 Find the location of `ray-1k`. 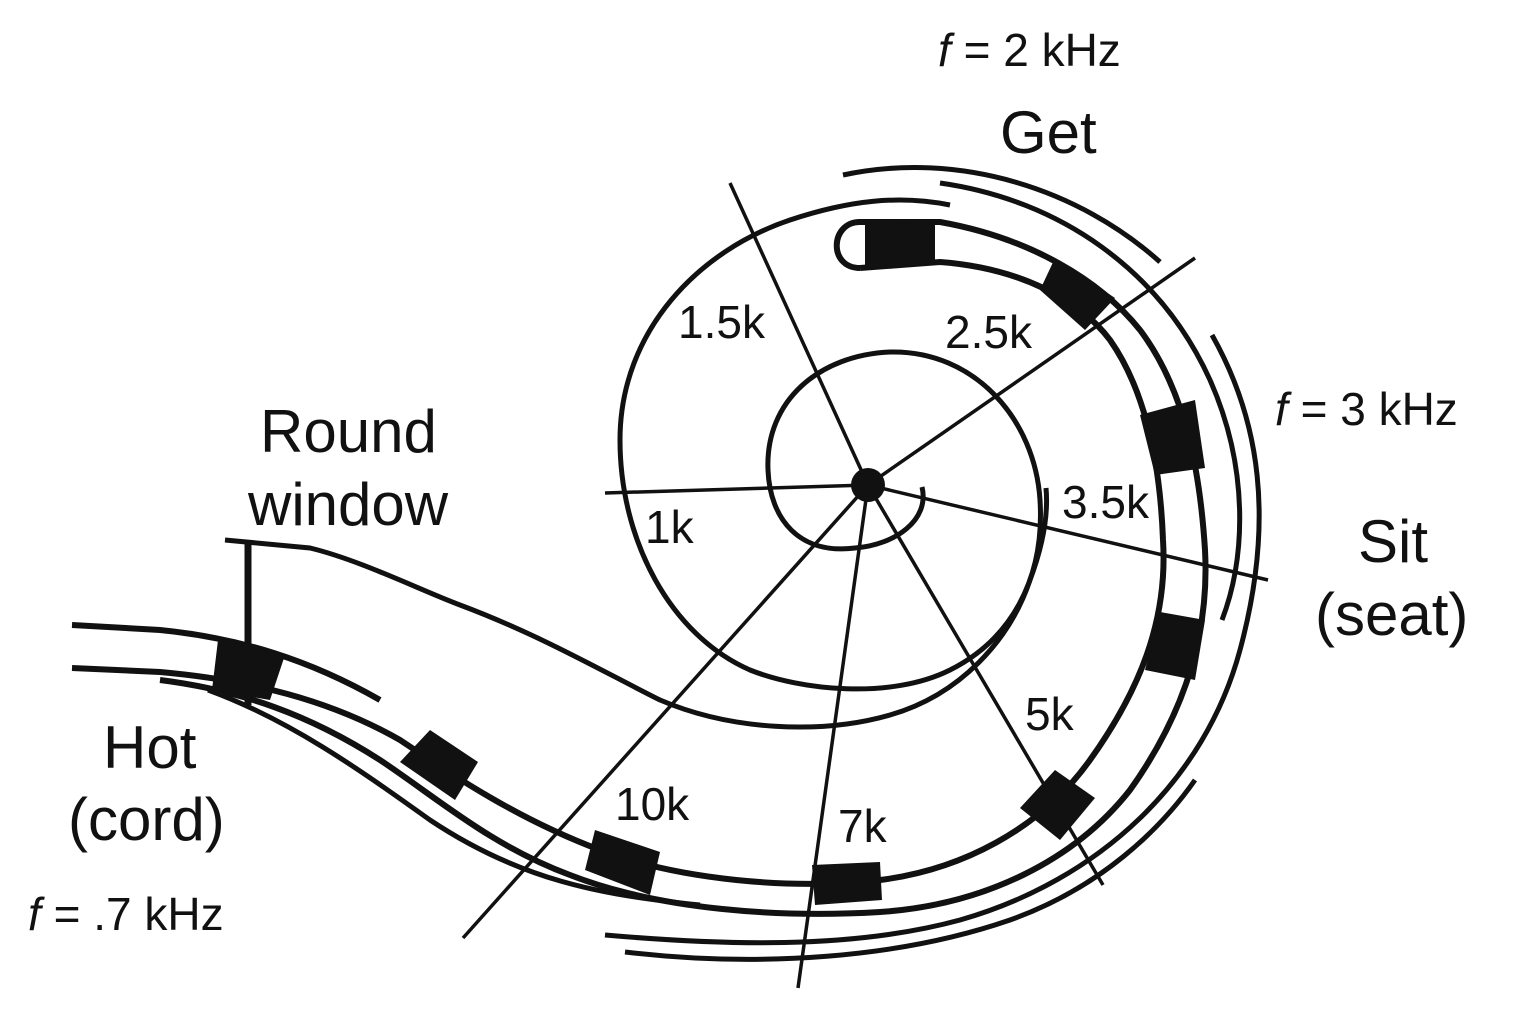

ray-1k is located at coordinates (736, 489).